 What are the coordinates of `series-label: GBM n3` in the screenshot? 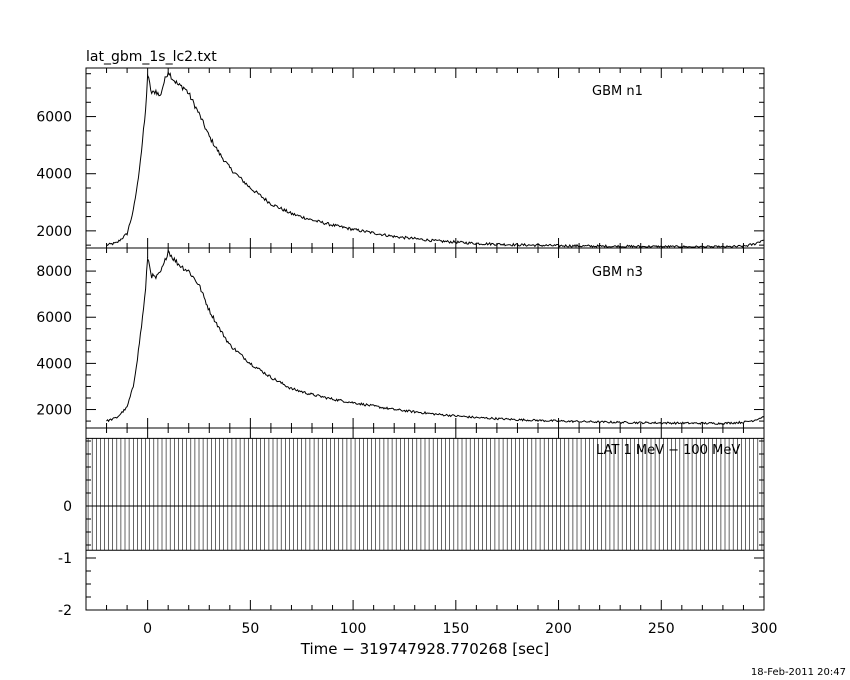 It's located at (617, 272).